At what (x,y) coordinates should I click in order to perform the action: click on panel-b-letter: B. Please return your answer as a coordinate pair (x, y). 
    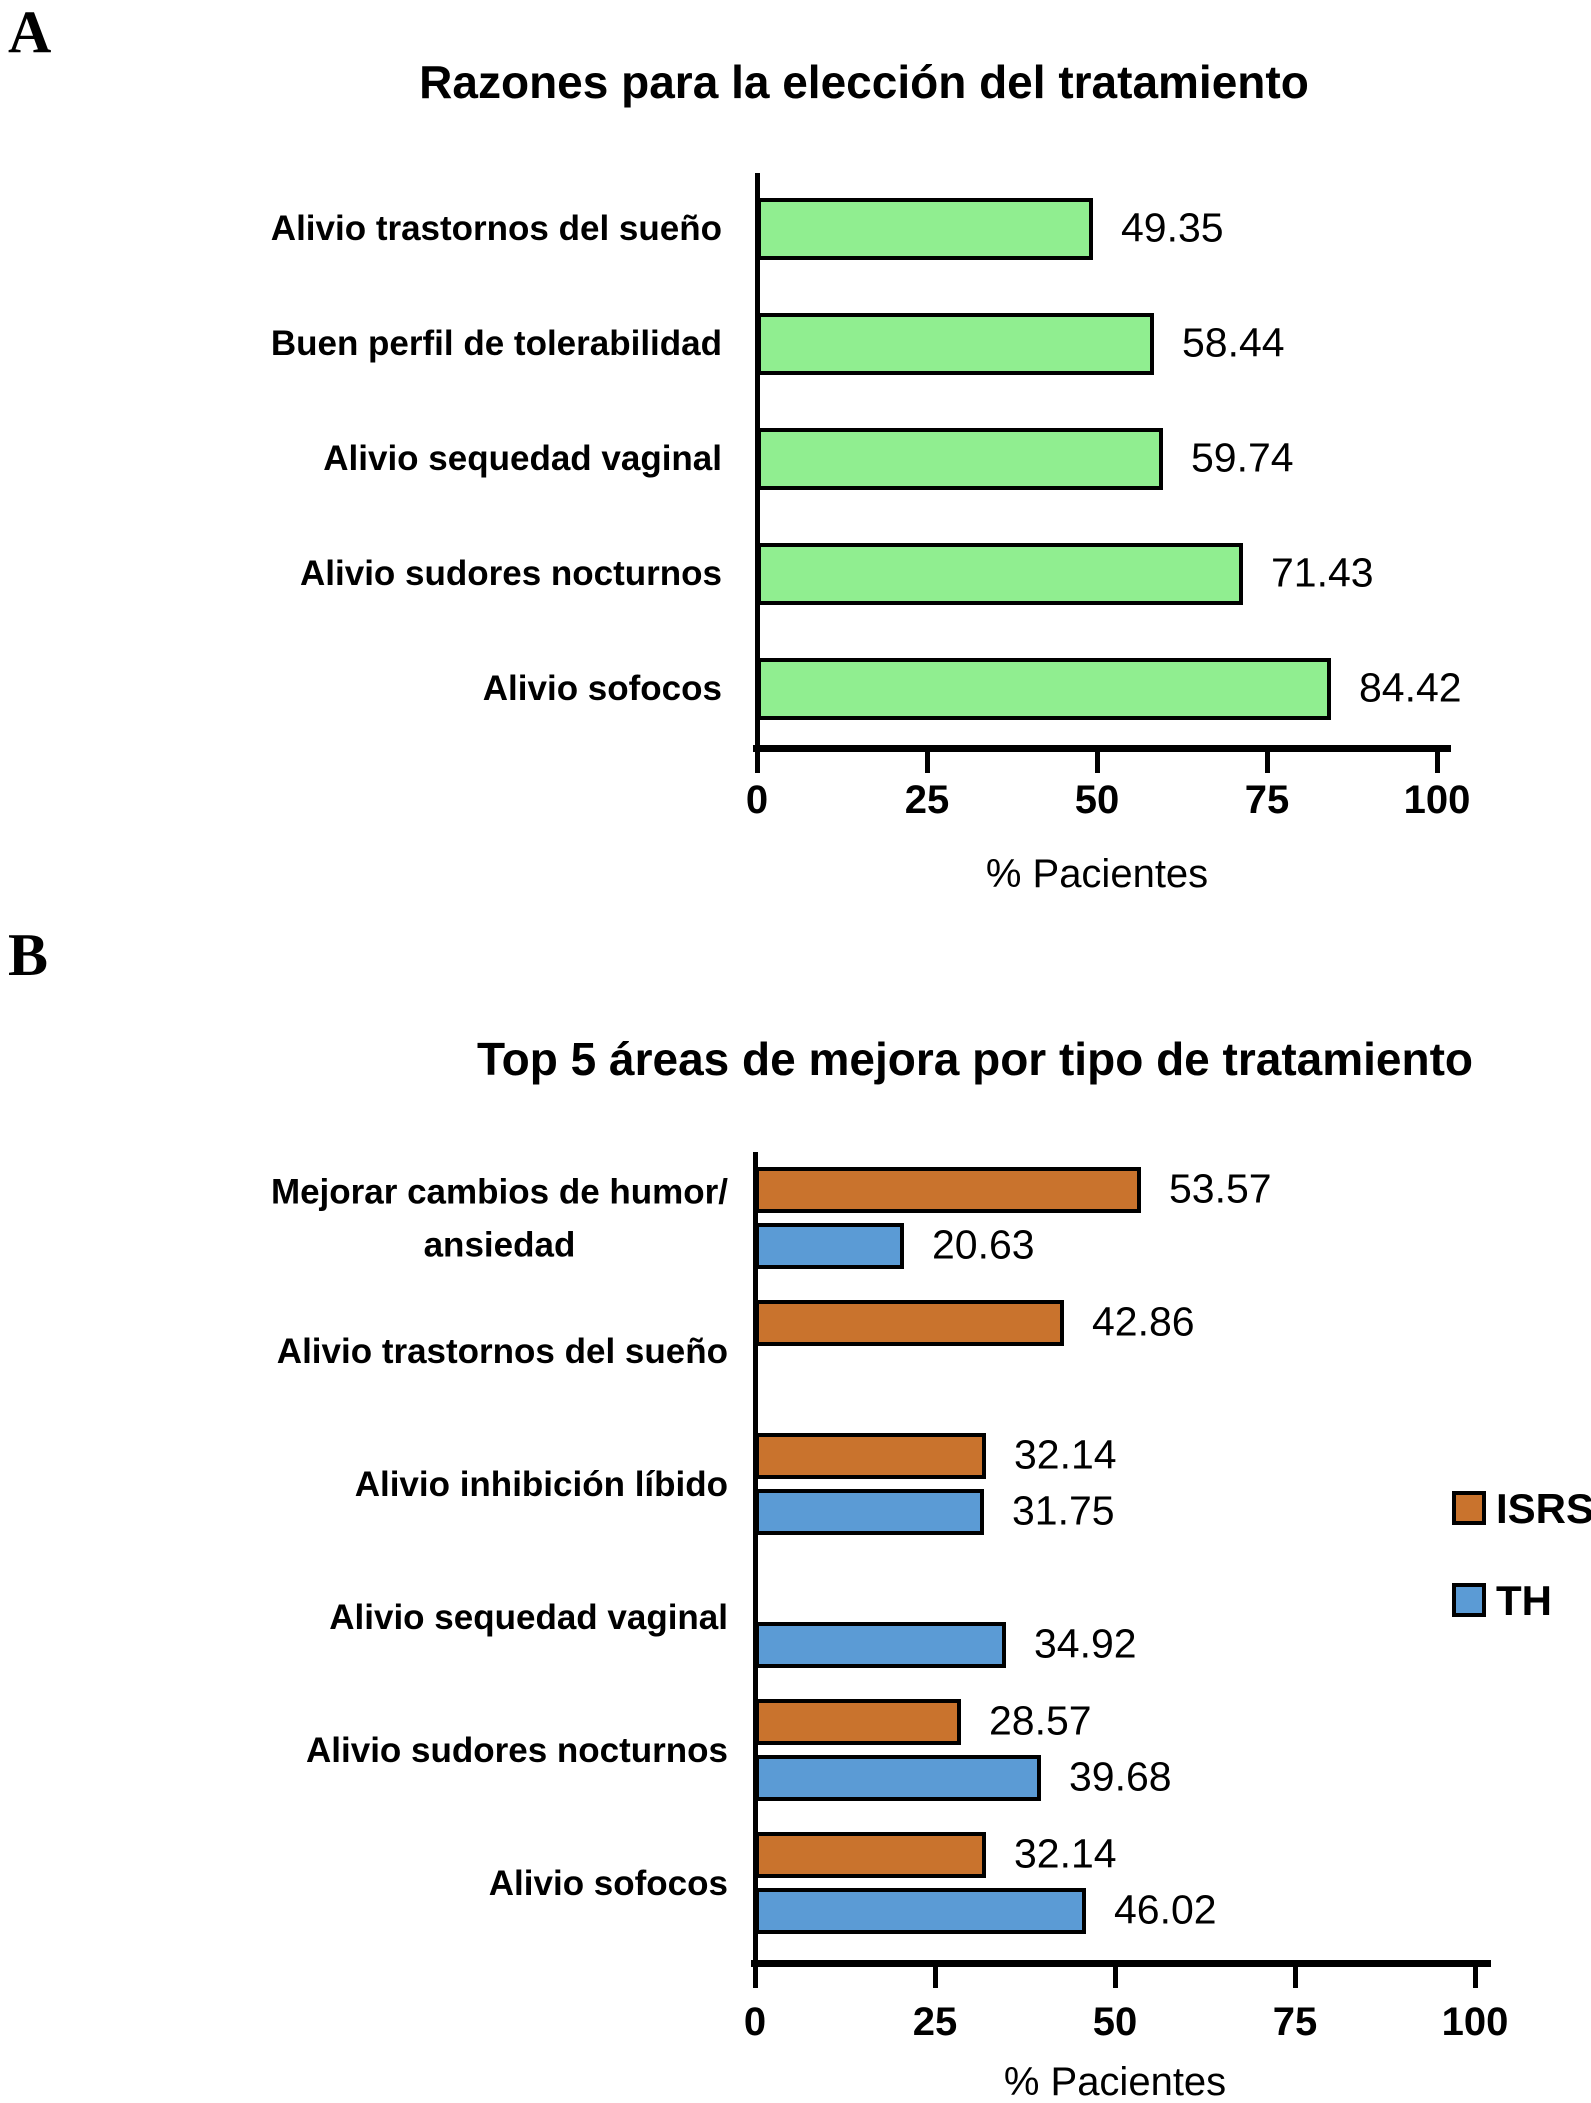
    Looking at the image, I should click on (28, 955).